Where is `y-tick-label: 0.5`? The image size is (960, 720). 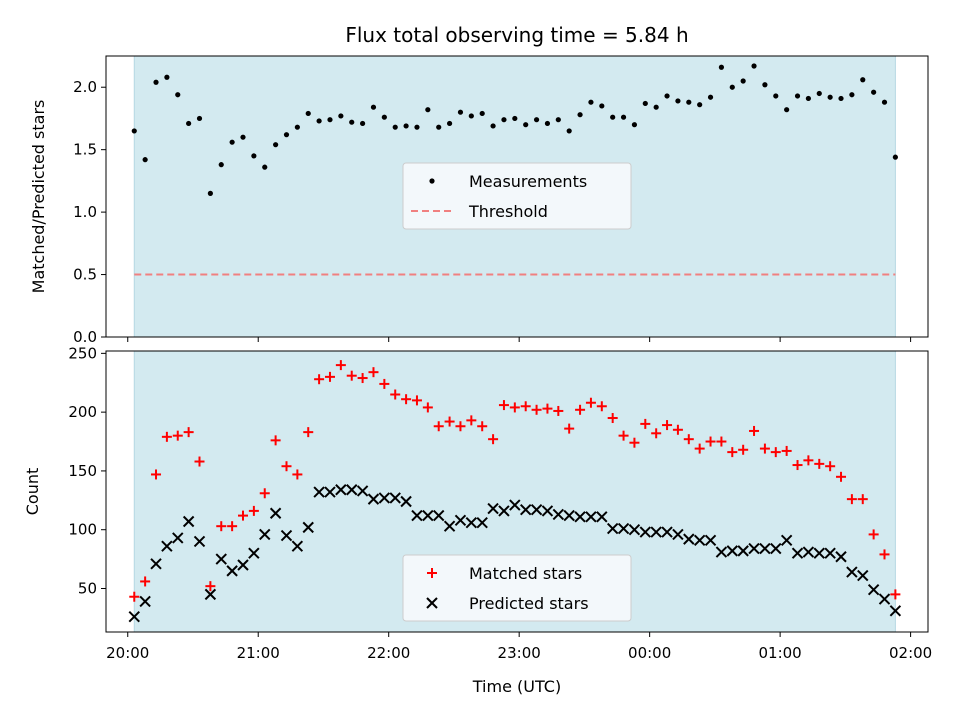
y-tick-label: 0.5 is located at coordinates (85, 275).